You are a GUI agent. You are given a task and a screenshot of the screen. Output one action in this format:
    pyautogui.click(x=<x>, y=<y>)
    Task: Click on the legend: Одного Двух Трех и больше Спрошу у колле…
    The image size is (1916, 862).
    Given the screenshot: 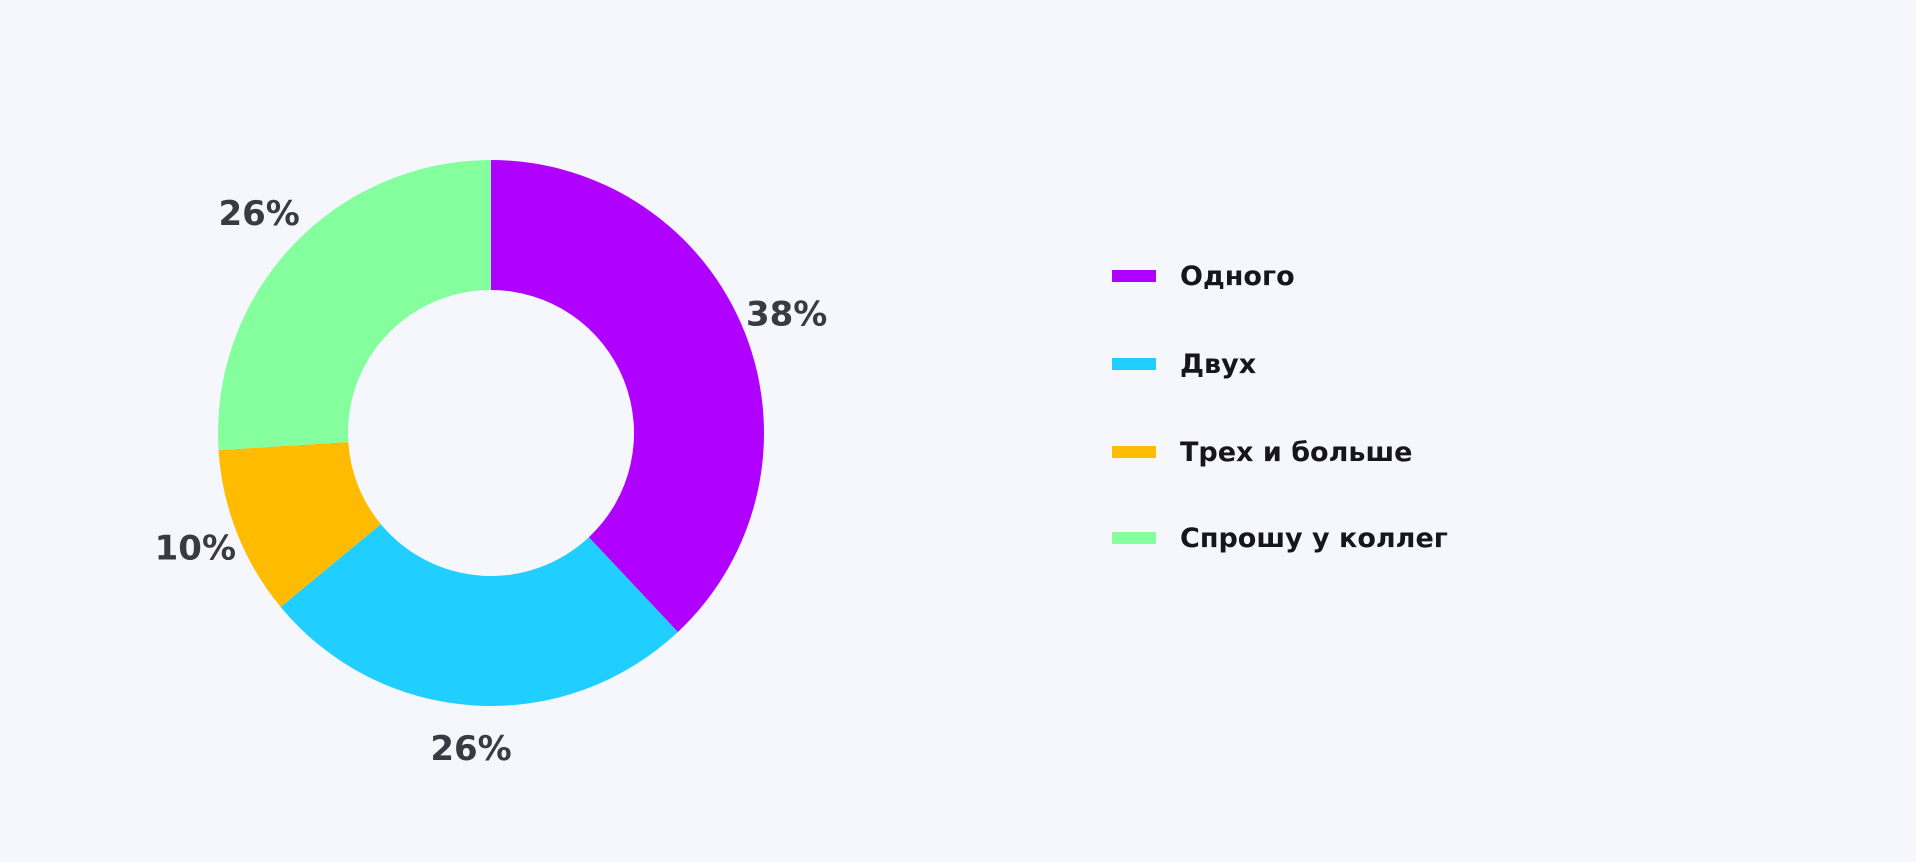 What is the action you would take?
    pyautogui.click(x=1280, y=429)
    